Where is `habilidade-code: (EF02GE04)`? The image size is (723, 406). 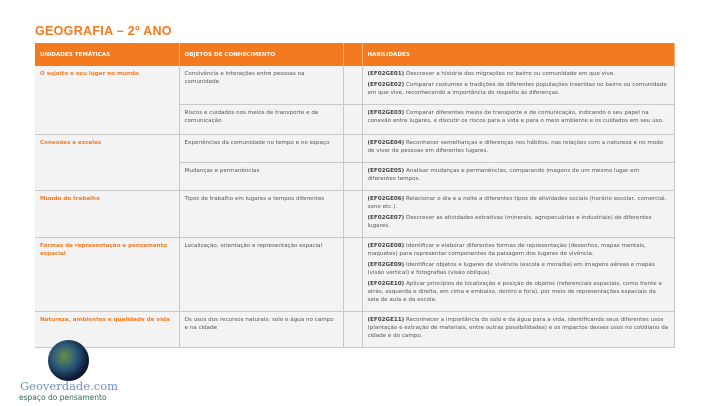 habilidade-code: (EF02GE04) is located at coordinates (386, 143).